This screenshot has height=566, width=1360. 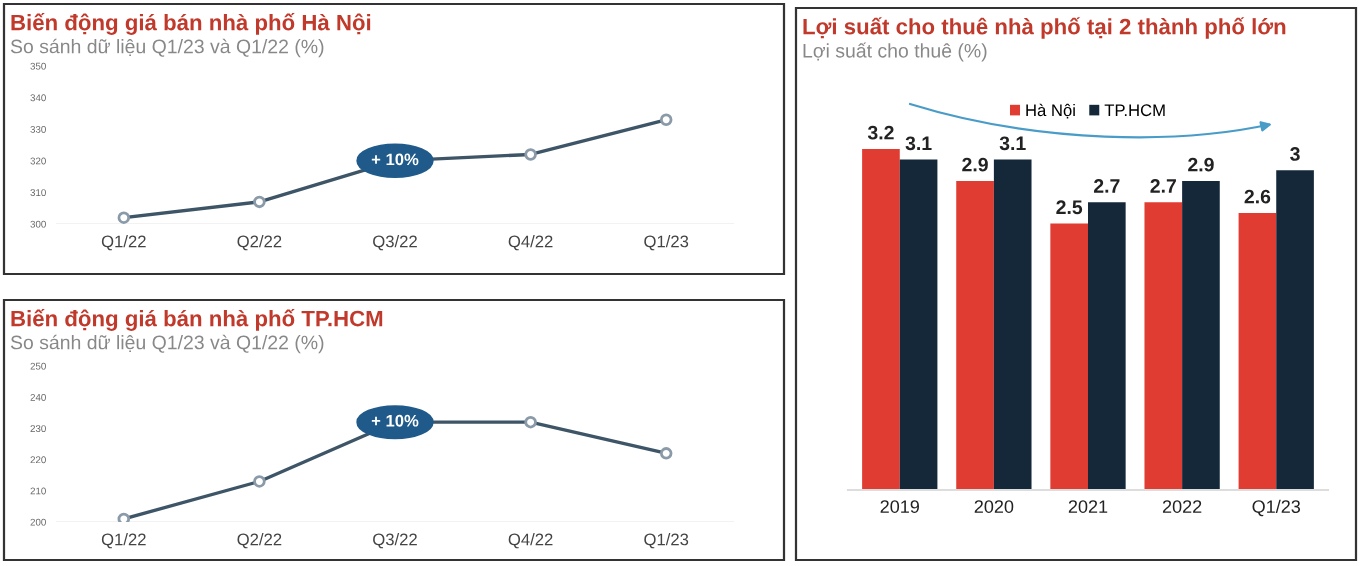 I want to click on x-tick-label: 2022, so click(x=1182, y=506).